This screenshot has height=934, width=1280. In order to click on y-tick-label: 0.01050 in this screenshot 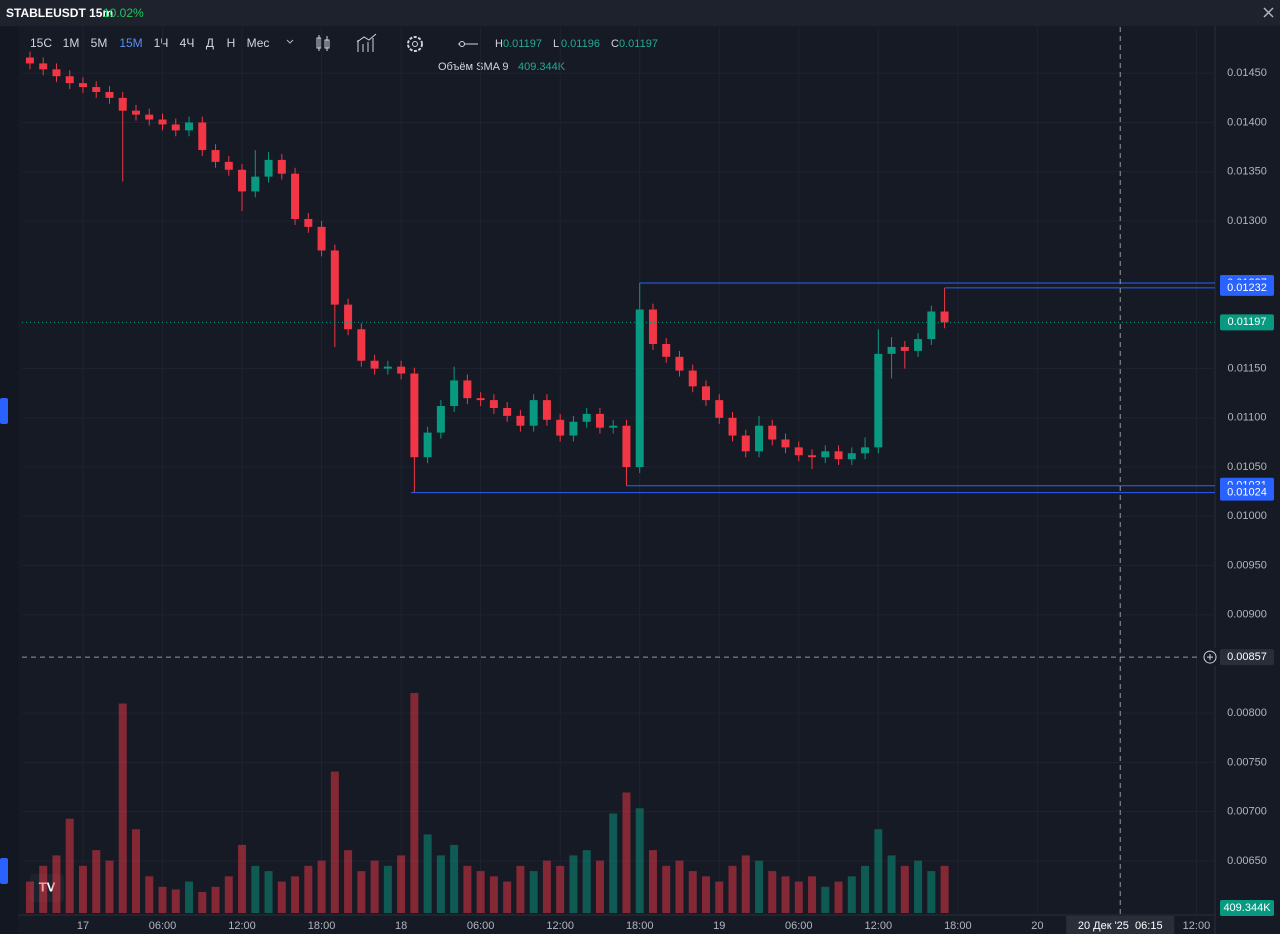, I will do `click(1247, 467)`.